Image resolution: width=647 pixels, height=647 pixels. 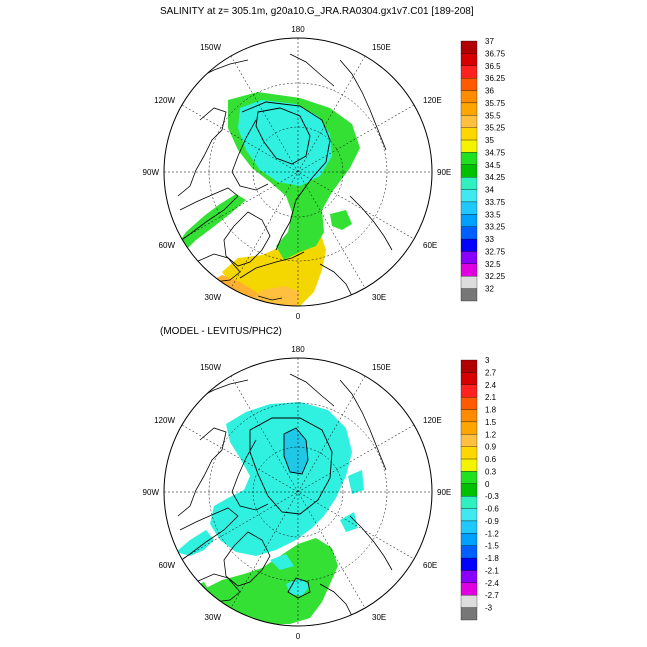 What do you see at coordinates (430, 245) in the screenshot?
I see `panel1-lon-60e: 60E` at bounding box center [430, 245].